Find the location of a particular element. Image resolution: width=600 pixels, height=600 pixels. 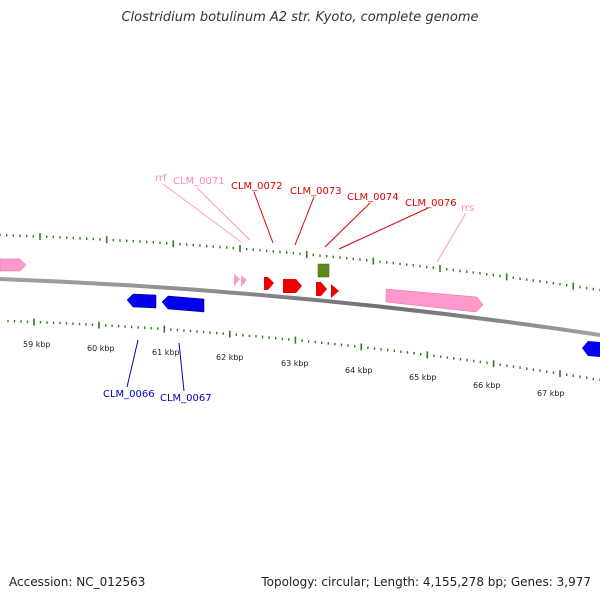

scale-label-64: 64 kbp is located at coordinates (359, 370).